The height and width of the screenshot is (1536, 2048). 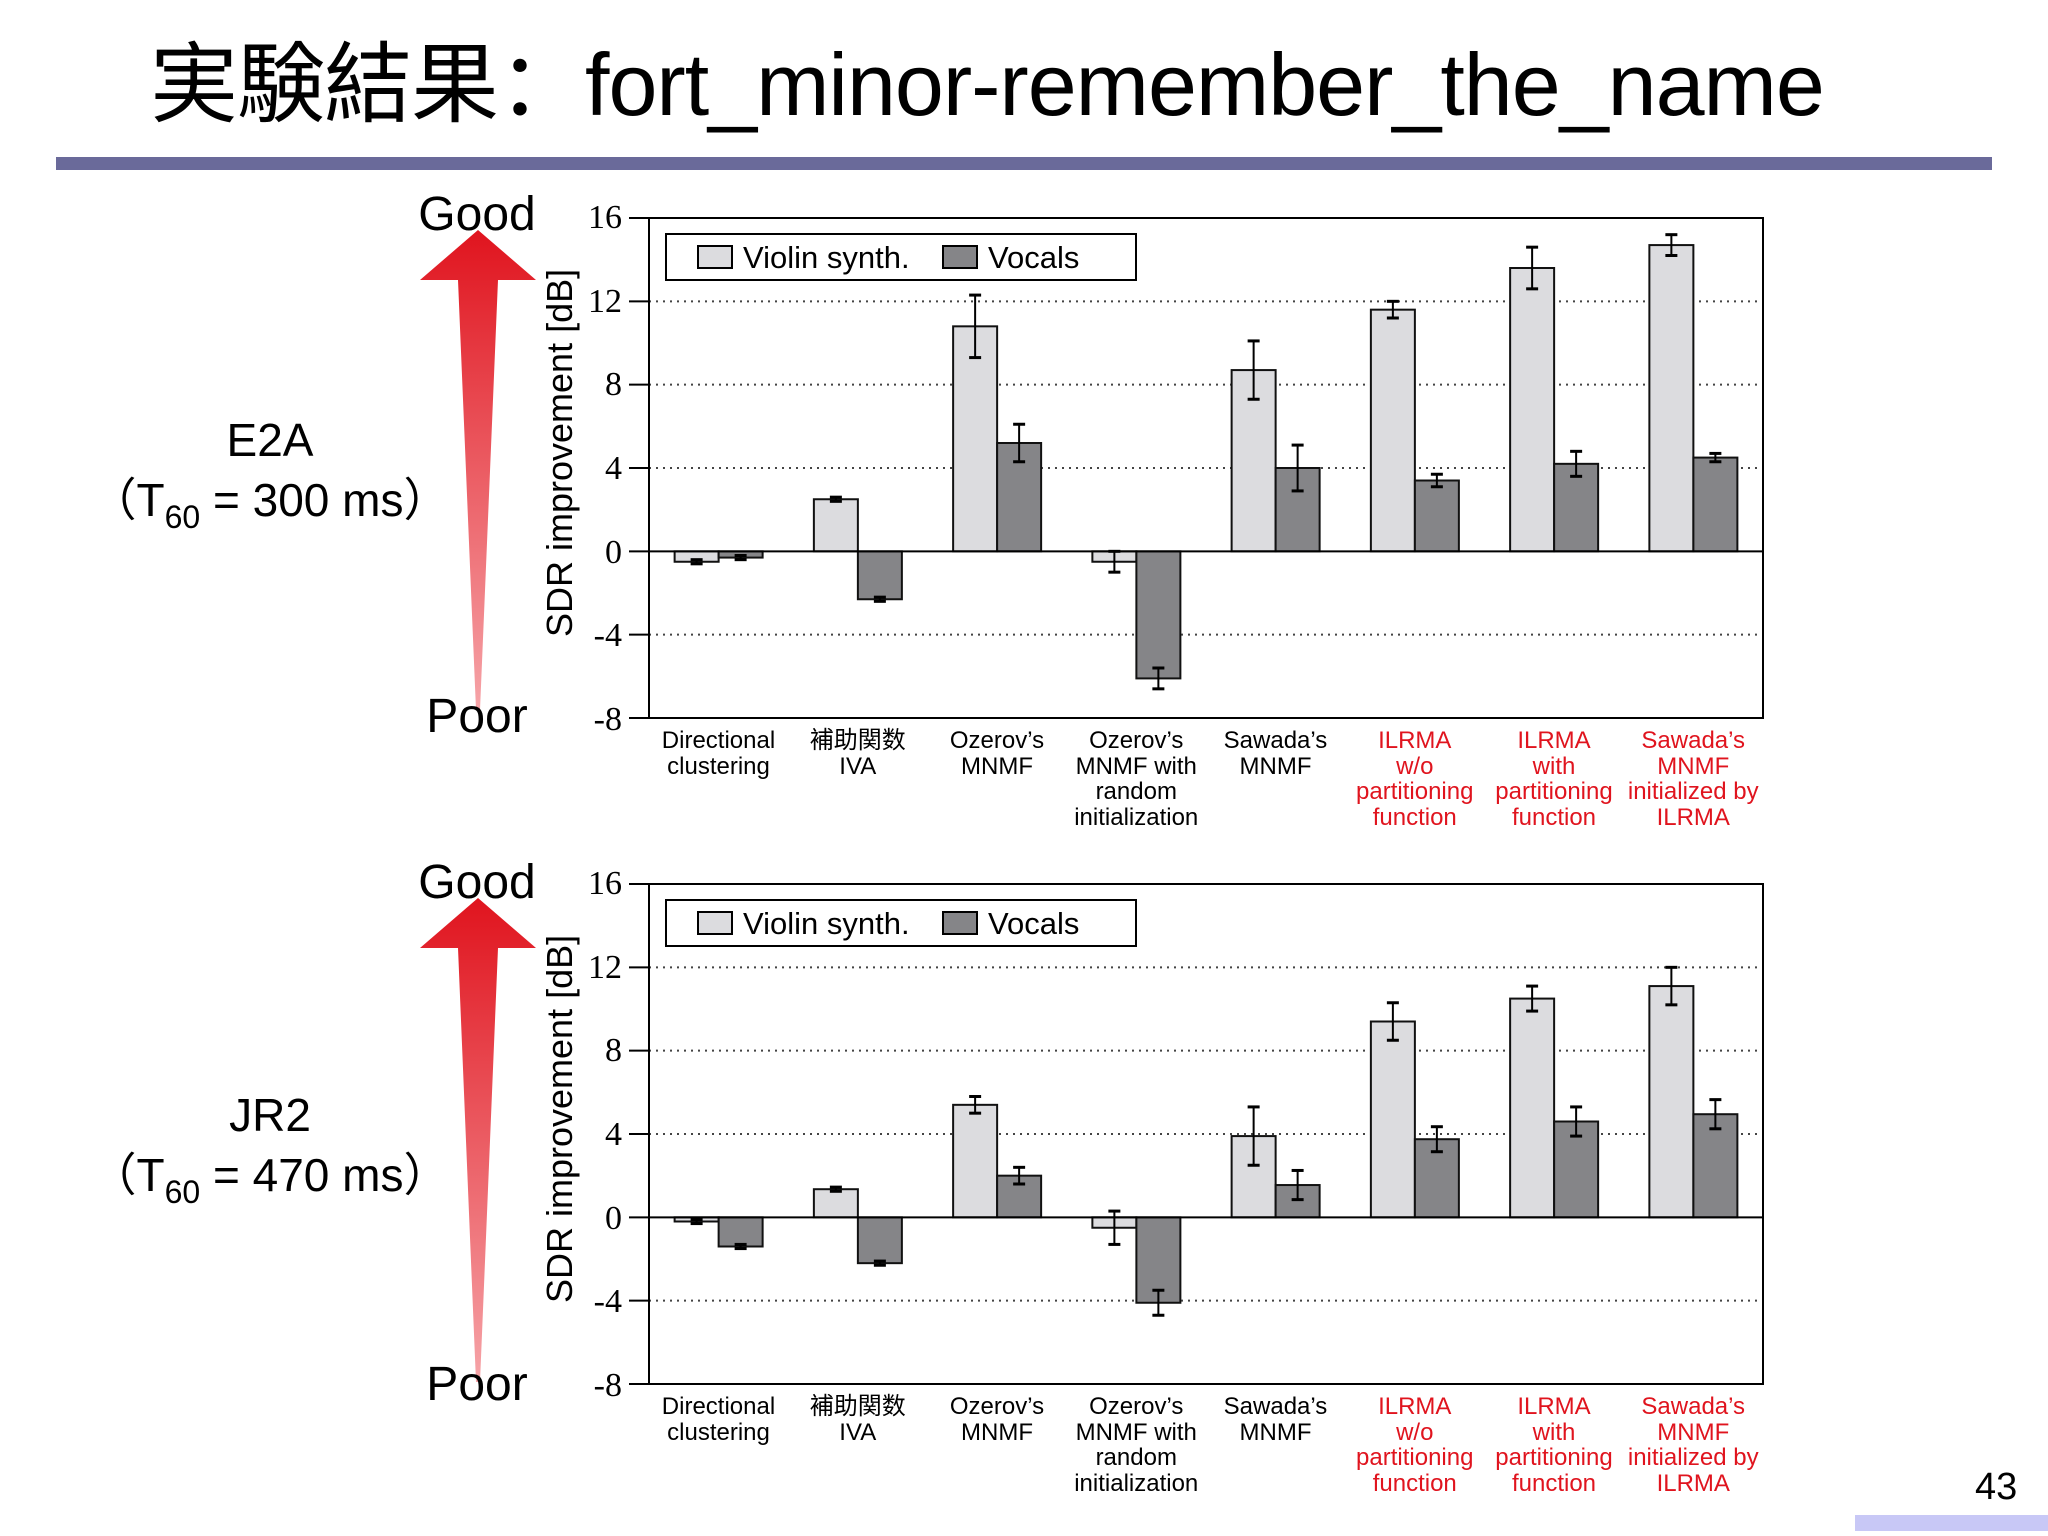 I want to click on x-axis-label: Sawada’s MNMF initialized by ILRMA, so click(x=1693, y=1445).